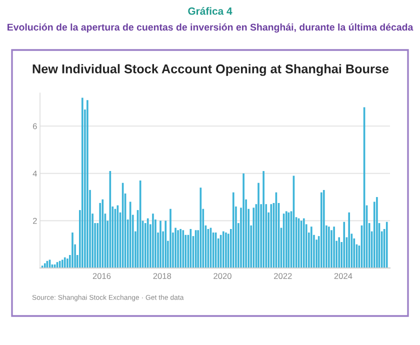 This screenshot has height=345, width=420. What do you see at coordinates (35, 221) in the screenshot?
I see `y-tick-label: 2` at bounding box center [35, 221].